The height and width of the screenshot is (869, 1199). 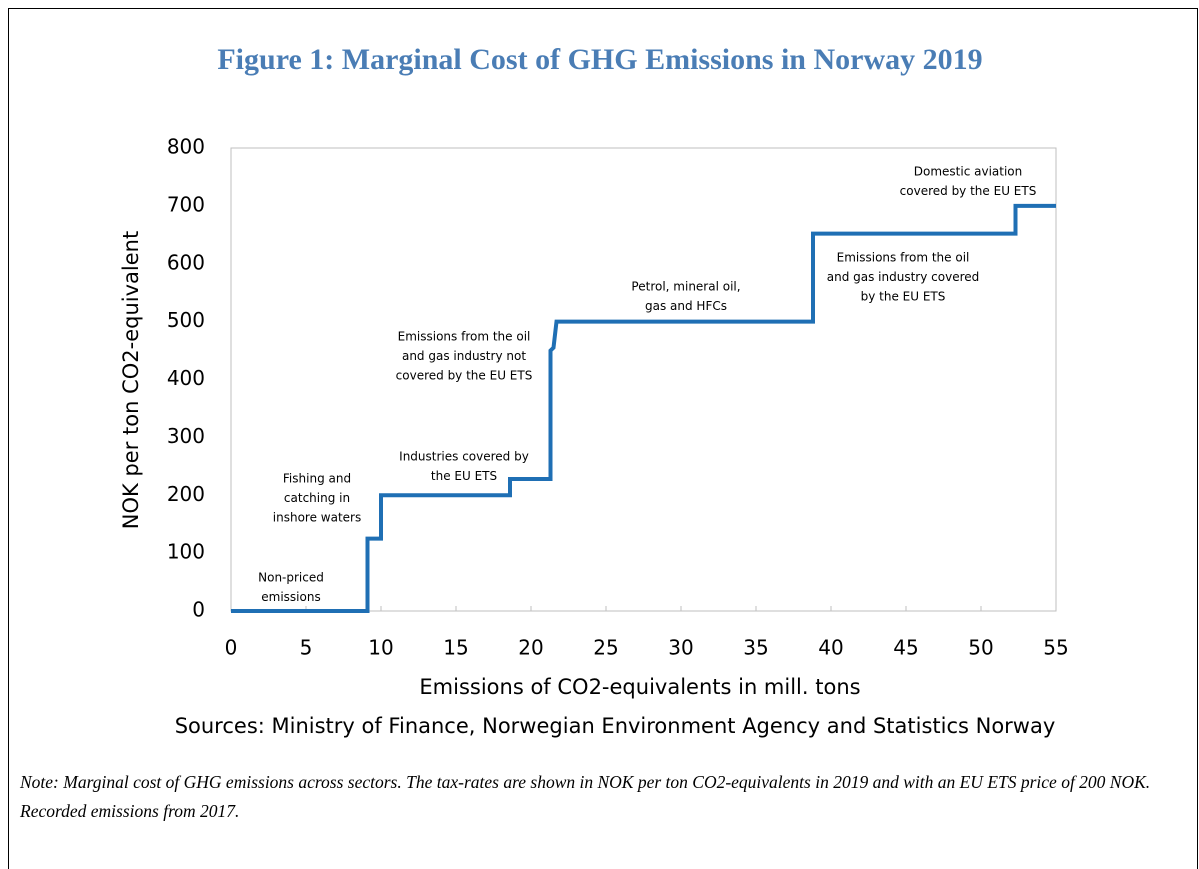 I want to click on annotation: Non-priced, so click(x=291, y=578).